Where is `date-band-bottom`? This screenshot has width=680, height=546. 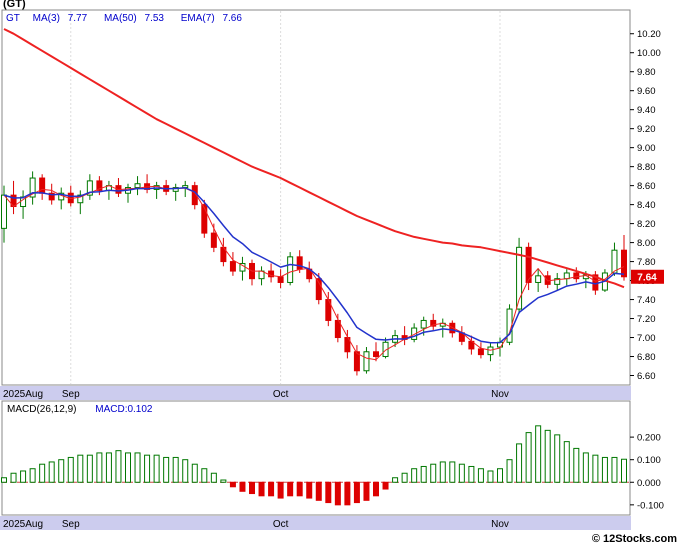
date-band-bottom is located at coordinates (315, 523).